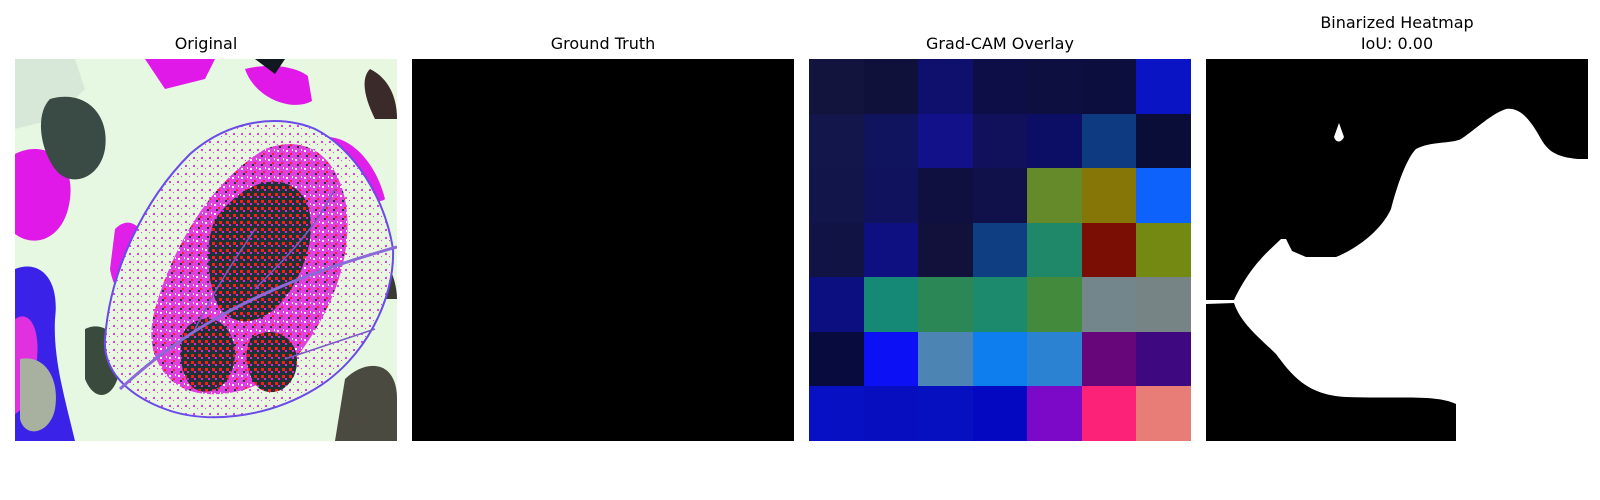  What do you see at coordinates (206, 43) in the screenshot?
I see `original-title: Original` at bounding box center [206, 43].